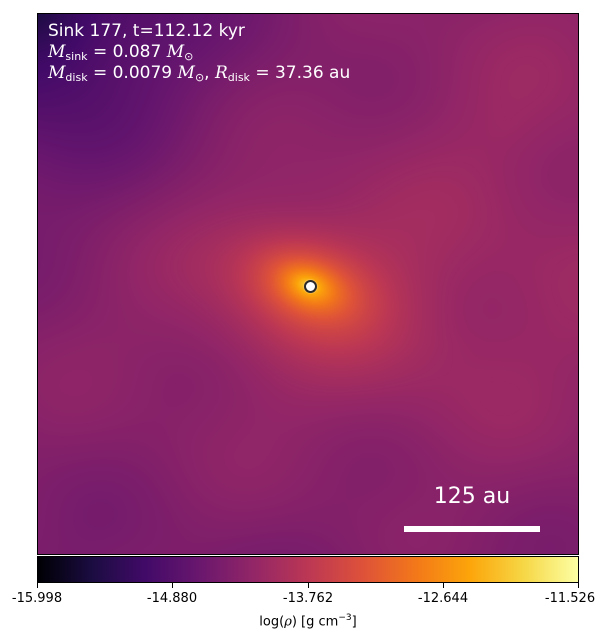 The image size is (616, 644). What do you see at coordinates (57, 73) in the screenshot?
I see `mdisk-symbol: M` at bounding box center [57, 73].